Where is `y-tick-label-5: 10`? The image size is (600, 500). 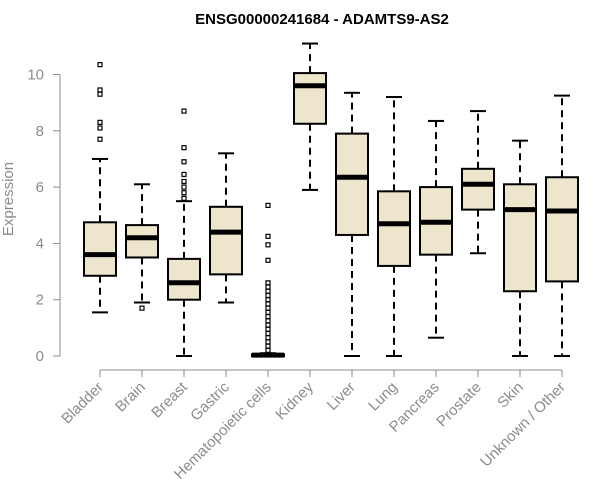
y-tick-label-5: 10 is located at coordinates (35, 75).